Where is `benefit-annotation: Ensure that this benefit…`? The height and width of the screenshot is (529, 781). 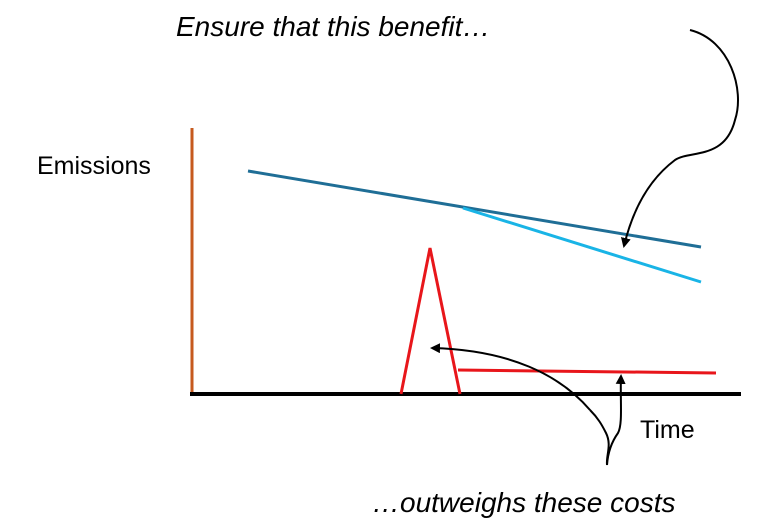
benefit-annotation: Ensure that this benefit… is located at coordinates (333, 26).